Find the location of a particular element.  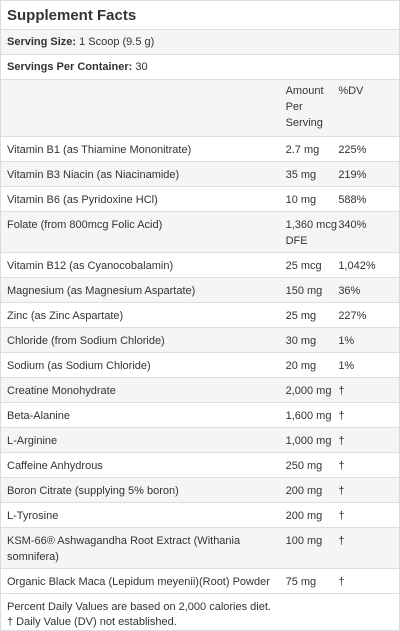

nutrient-dv: 227% is located at coordinates (352, 316).